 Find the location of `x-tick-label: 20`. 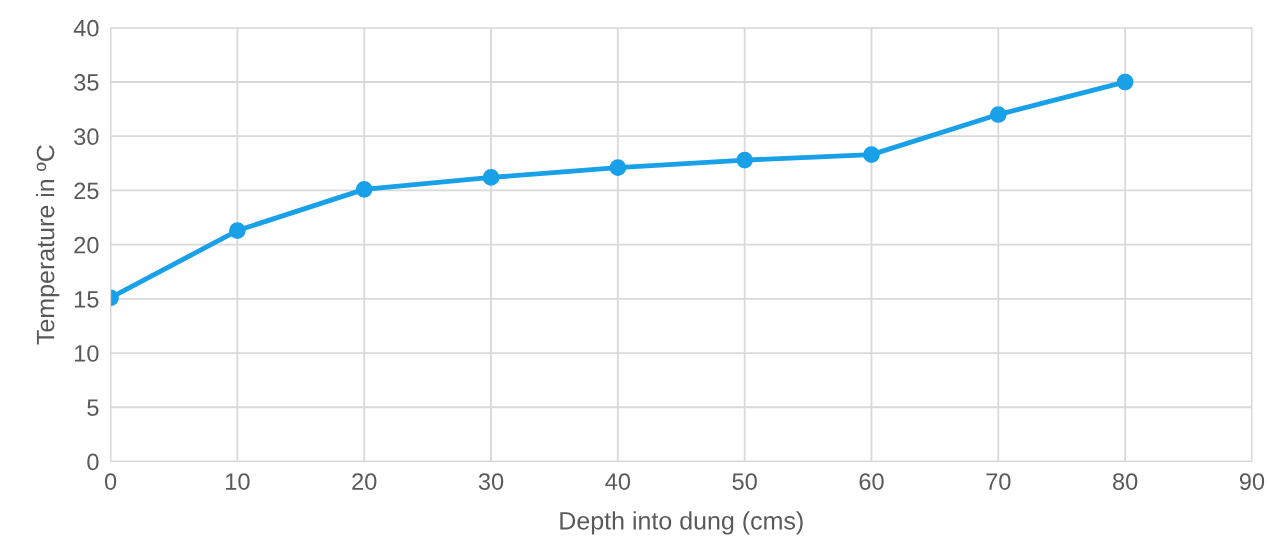

x-tick-label: 20 is located at coordinates (364, 481).